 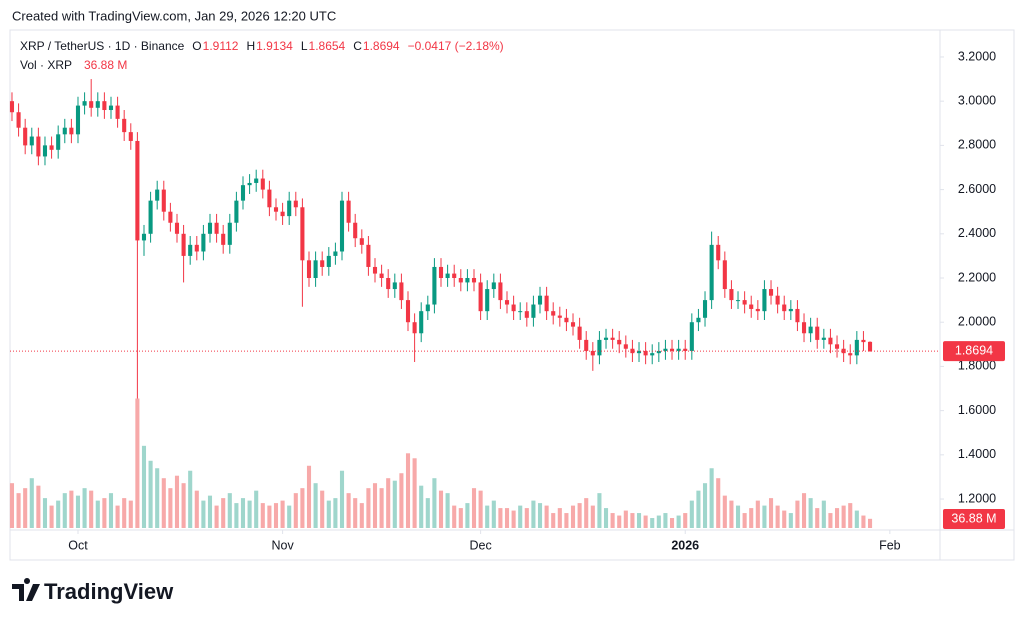 What do you see at coordinates (480, 545) in the screenshot?
I see `x-tick-label: Dec` at bounding box center [480, 545].